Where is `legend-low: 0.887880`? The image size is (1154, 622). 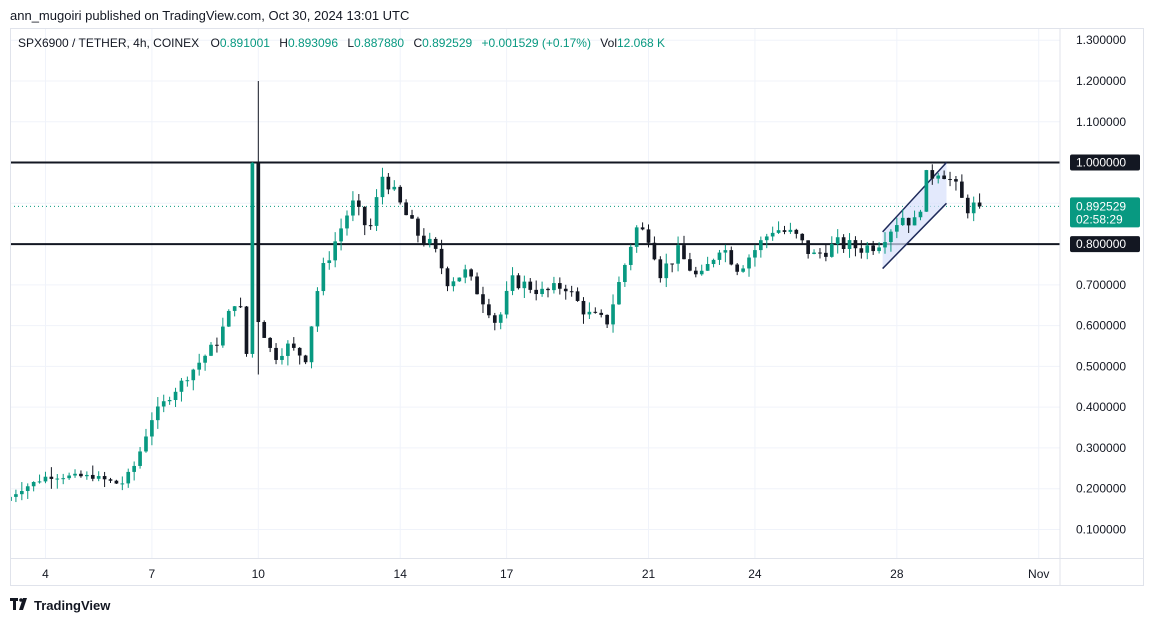 legend-low: 0.887880 is located at coordinates (379, 43).